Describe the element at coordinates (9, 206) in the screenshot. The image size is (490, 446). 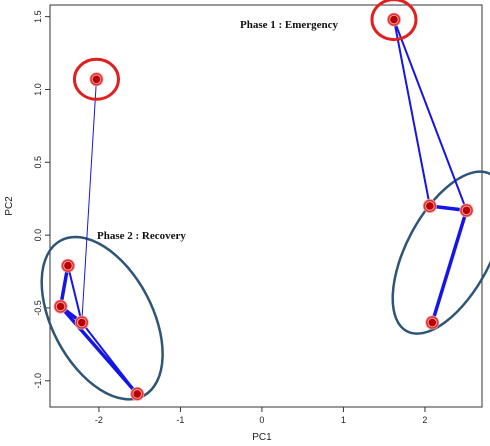
I see `y-axis-title: PC2` at that location.